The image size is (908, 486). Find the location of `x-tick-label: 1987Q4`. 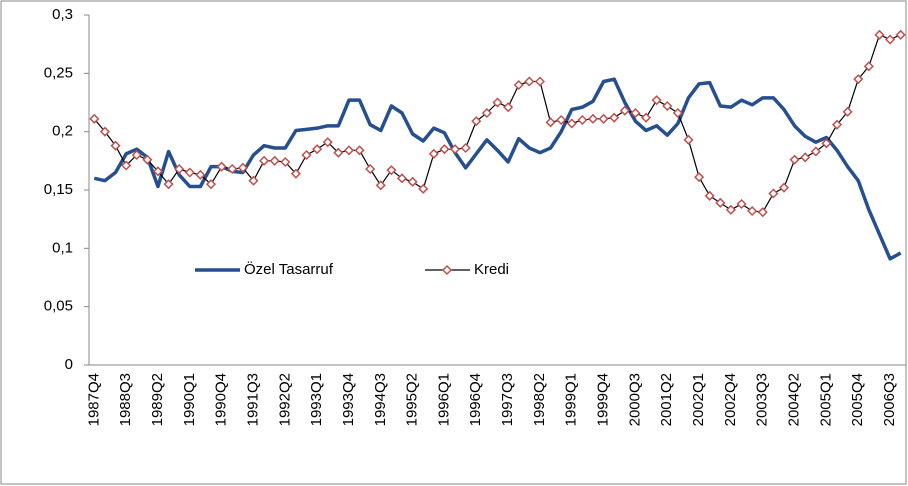

x-tick-label: 1987Q4 is located at coordinates (93, 399).